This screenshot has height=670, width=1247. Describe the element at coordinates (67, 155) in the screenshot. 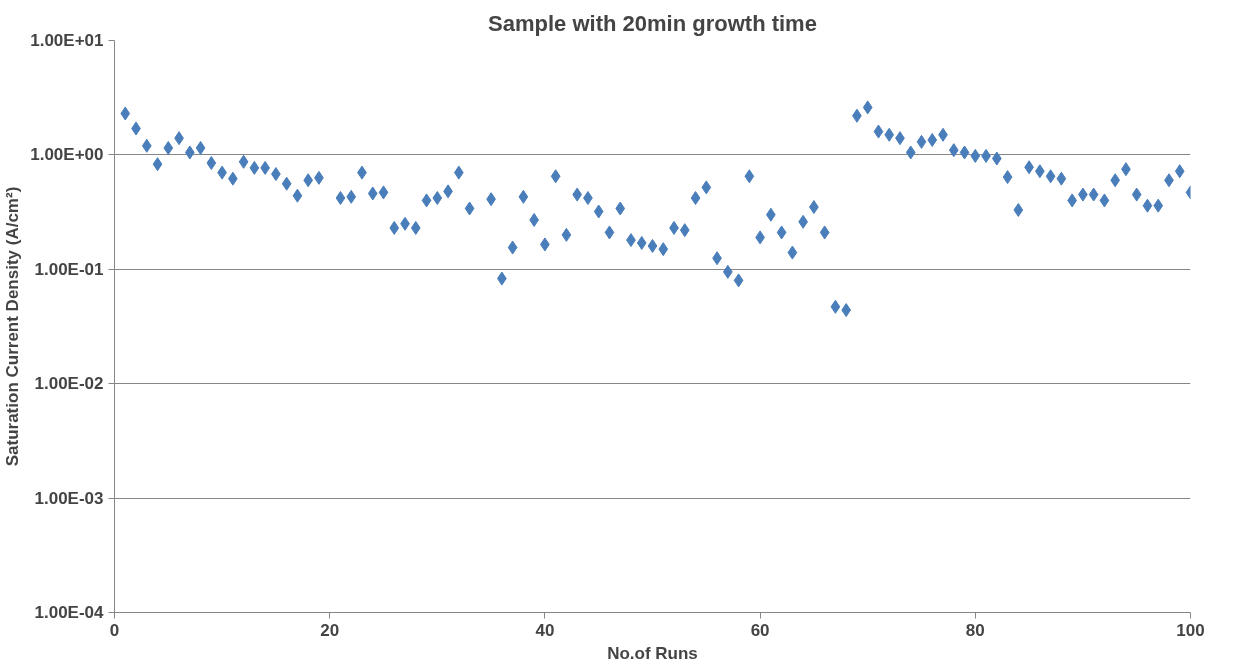

I see `y-tick-label: 1.00E+00` at that location.